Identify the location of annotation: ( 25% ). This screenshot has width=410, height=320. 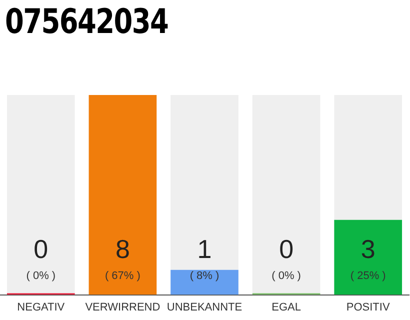
(368, 276).